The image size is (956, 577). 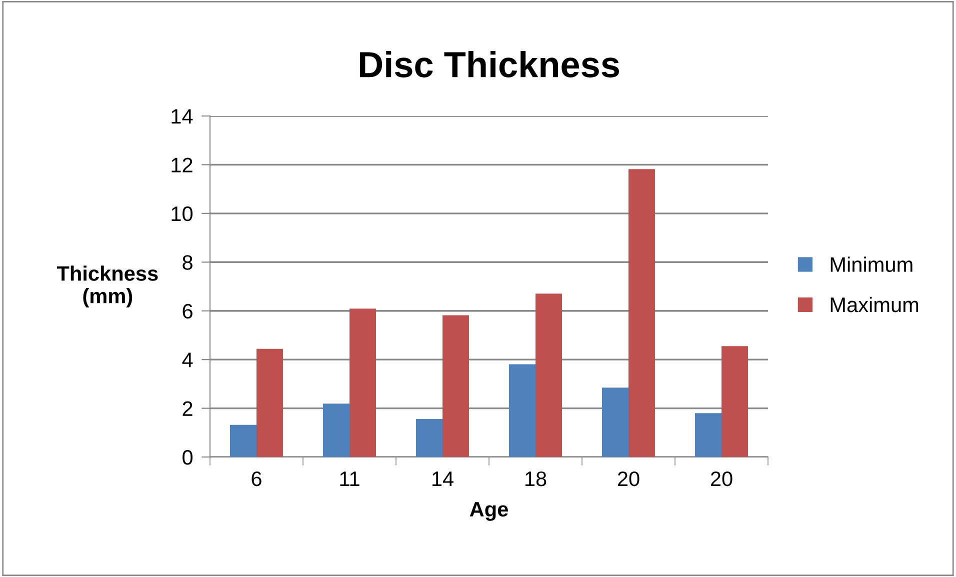 I want to click on y-tick-label: 6, so click(x=187, y=311).